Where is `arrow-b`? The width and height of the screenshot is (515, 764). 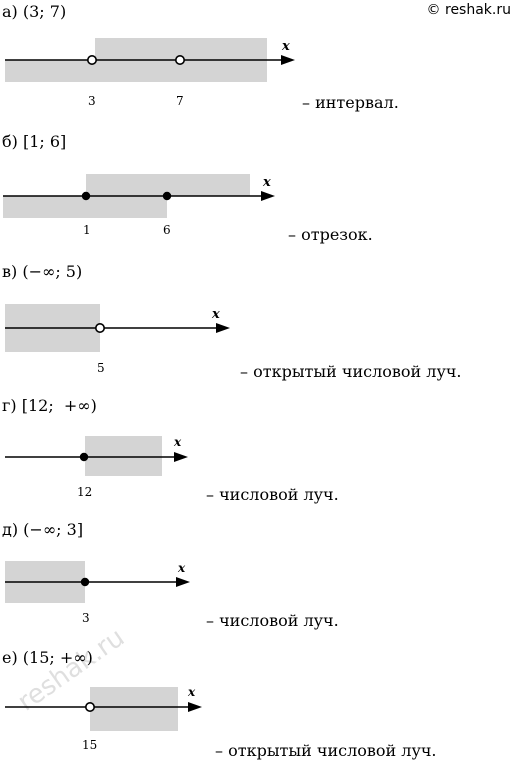
arrow-b is located at coordinates (268, 196).